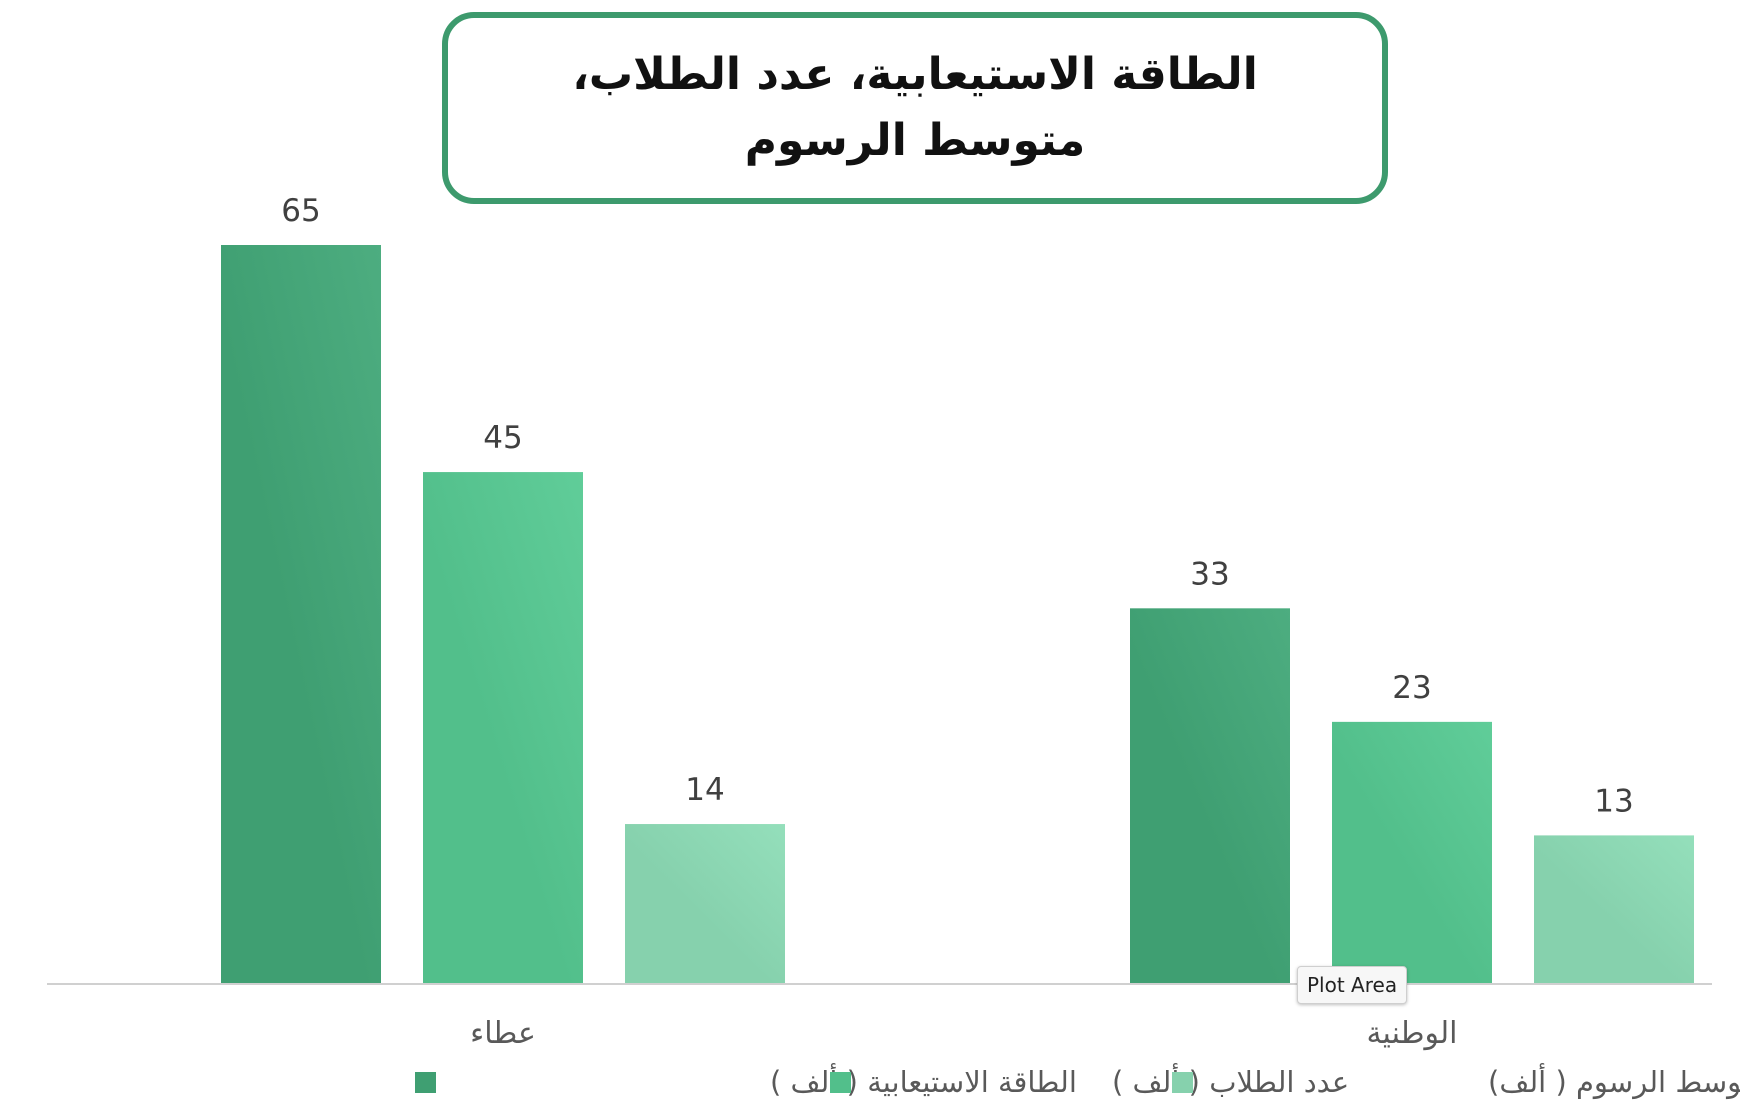 This screenshot has width=1740, height=1118. I want to click on legend-label-0: الطاقة الاستيعابية ( ألف ), so click(923, 1080).